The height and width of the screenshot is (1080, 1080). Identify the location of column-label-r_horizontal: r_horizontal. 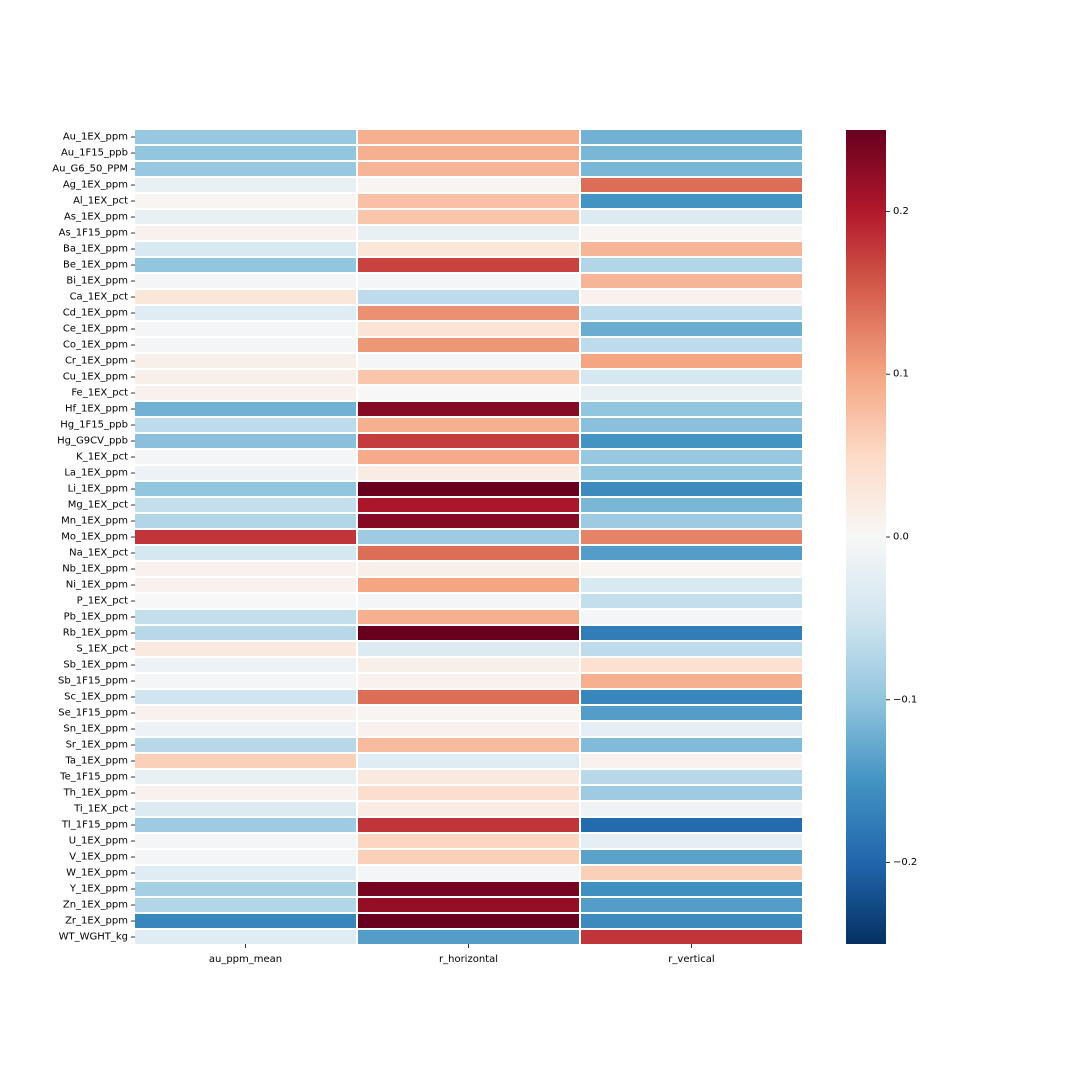
(468, 959).